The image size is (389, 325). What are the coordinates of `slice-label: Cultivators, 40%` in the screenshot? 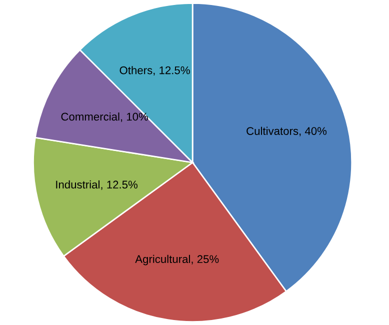 It's located at (286, 131).